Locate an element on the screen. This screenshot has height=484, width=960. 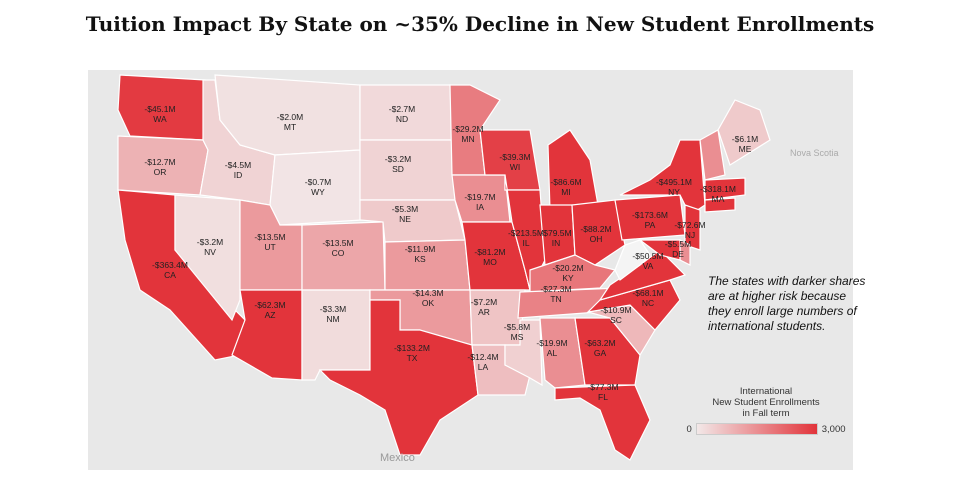
state-label-ms: -$5.8M MS is located at coordinates (517, 332).